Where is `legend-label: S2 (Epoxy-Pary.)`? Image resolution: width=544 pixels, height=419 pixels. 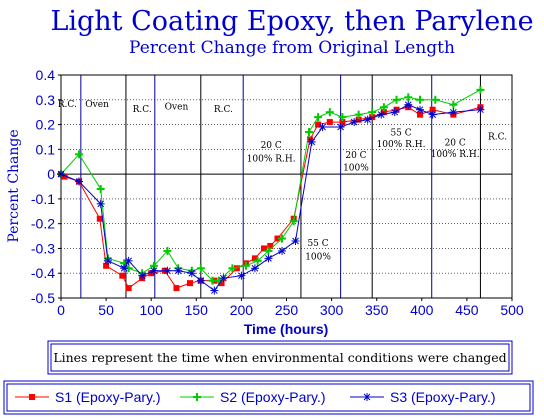
legend-label: S2 (Epoxy-Pary.) is located at coordinates (273, 397).